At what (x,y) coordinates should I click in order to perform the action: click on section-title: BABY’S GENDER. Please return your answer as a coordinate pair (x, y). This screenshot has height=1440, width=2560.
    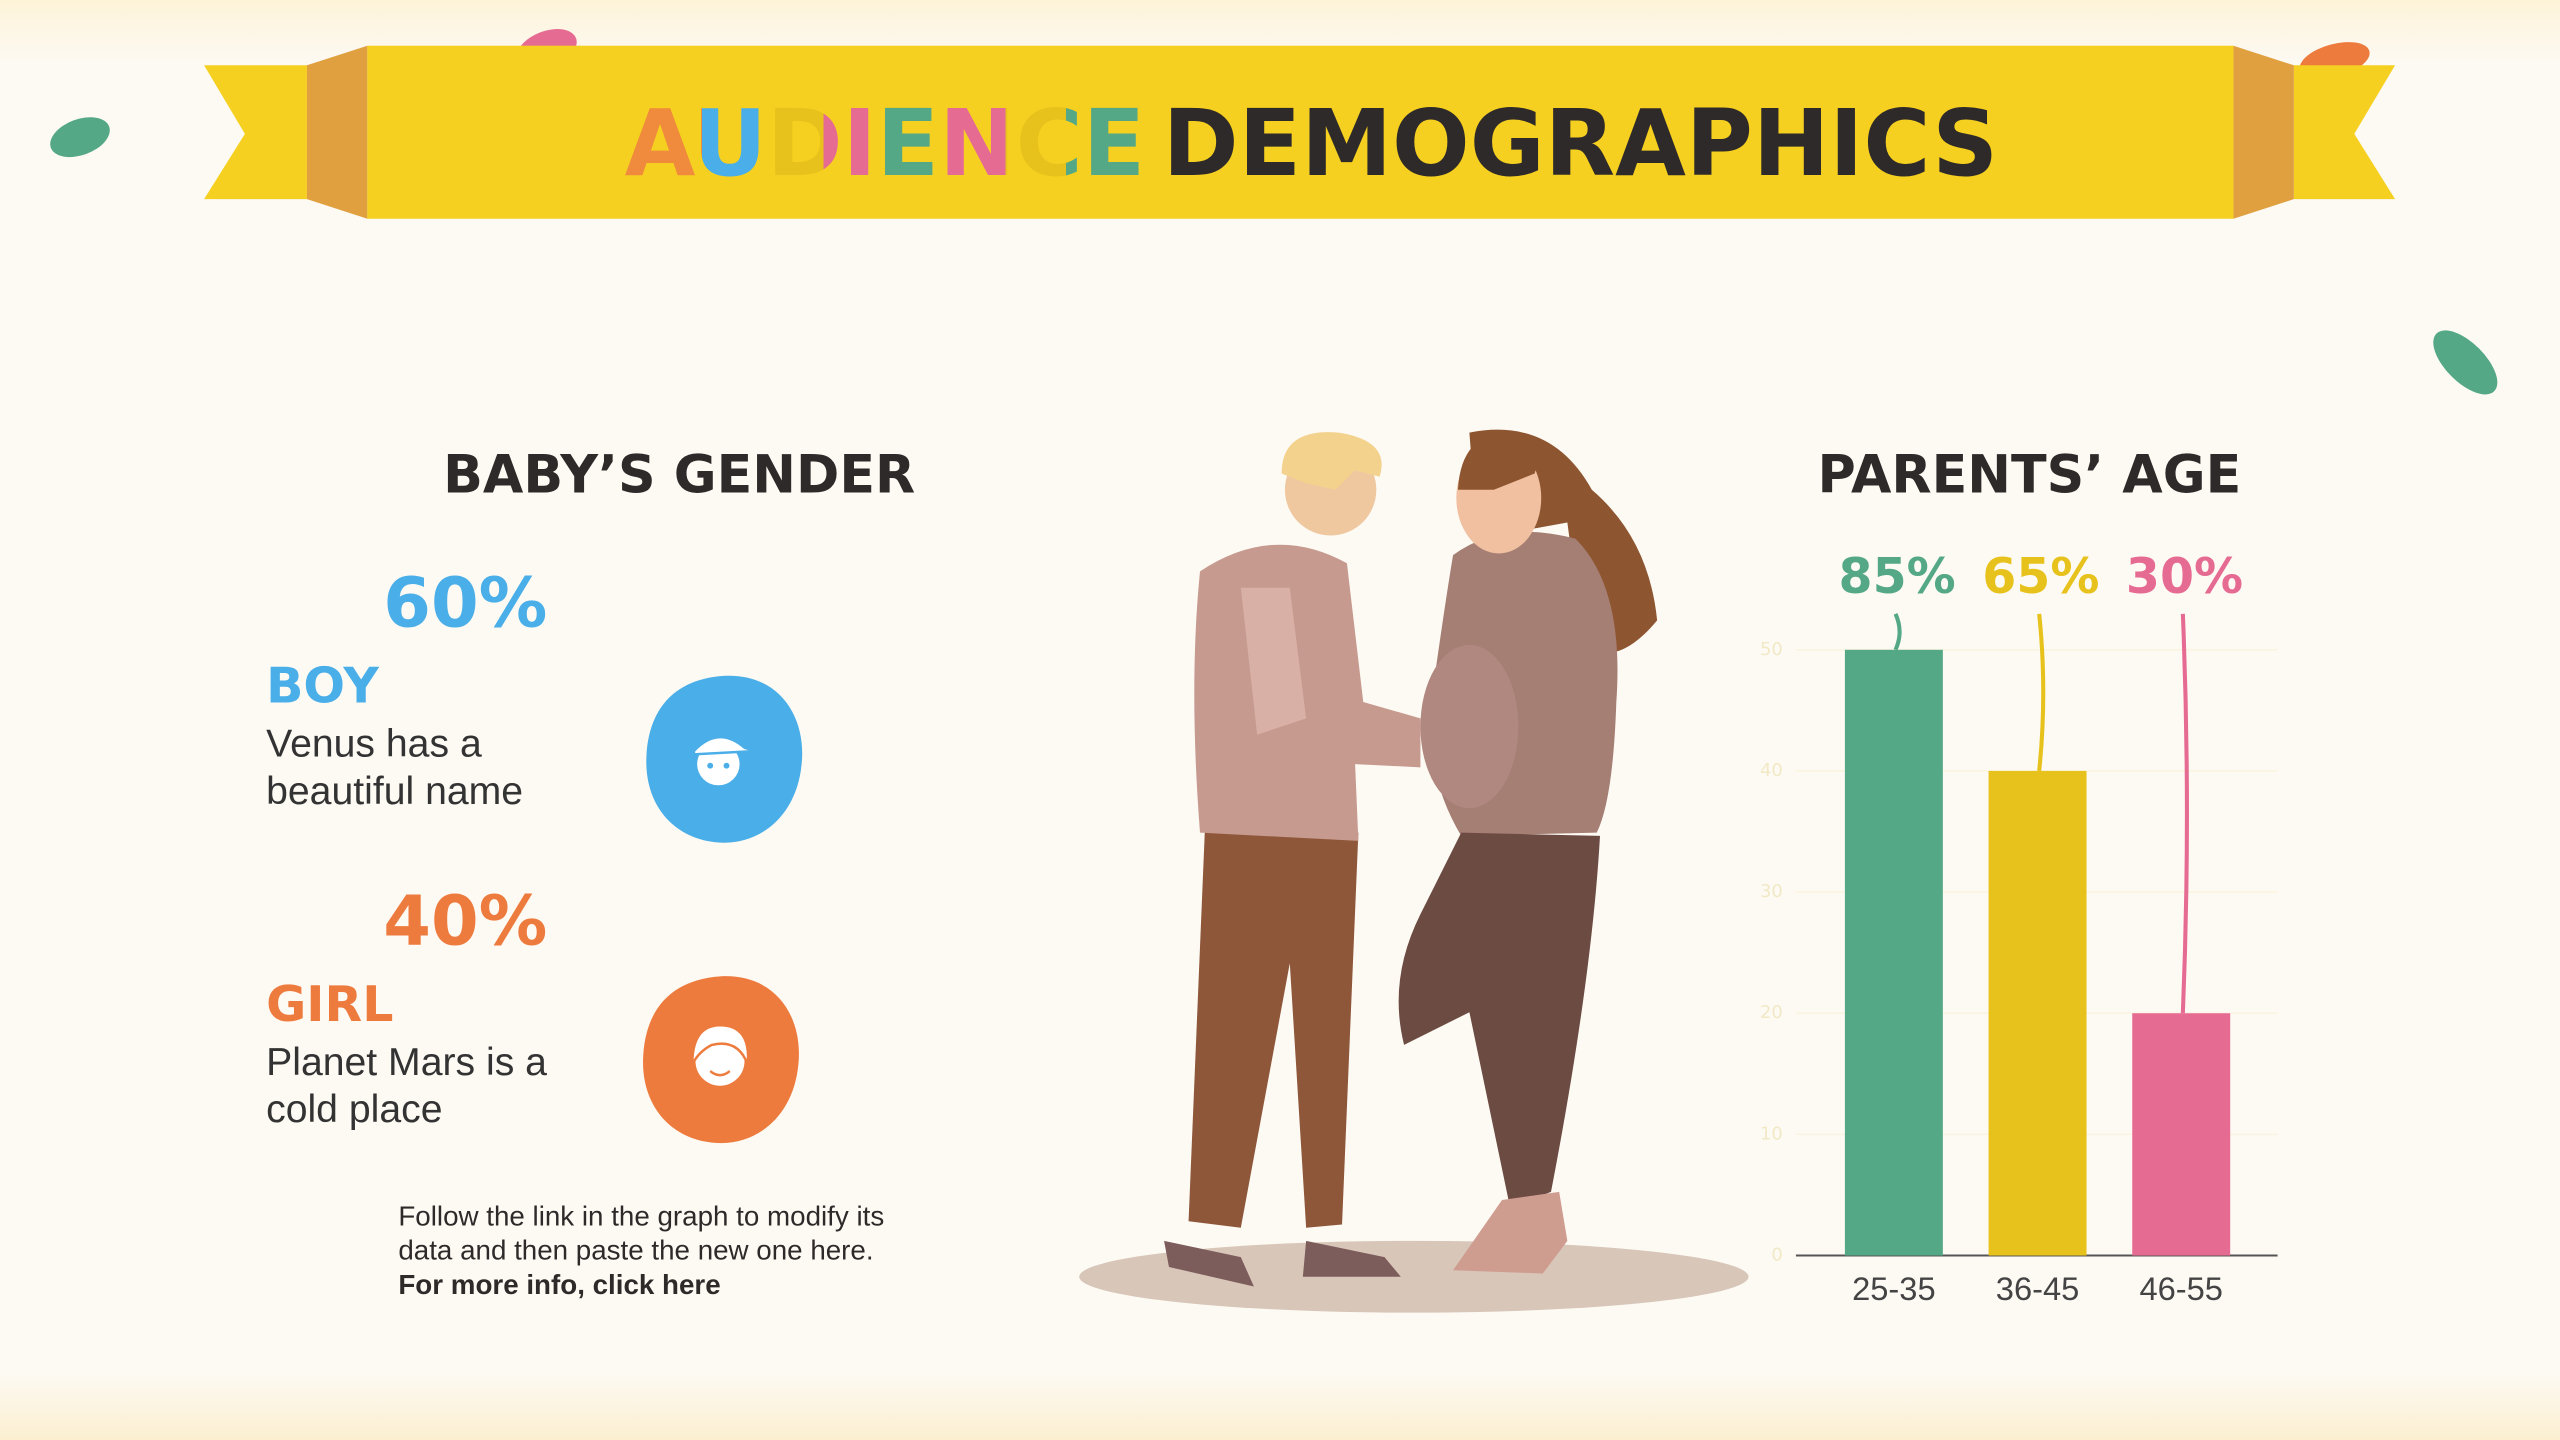
    Looking at the image, I should click on (679, 475).